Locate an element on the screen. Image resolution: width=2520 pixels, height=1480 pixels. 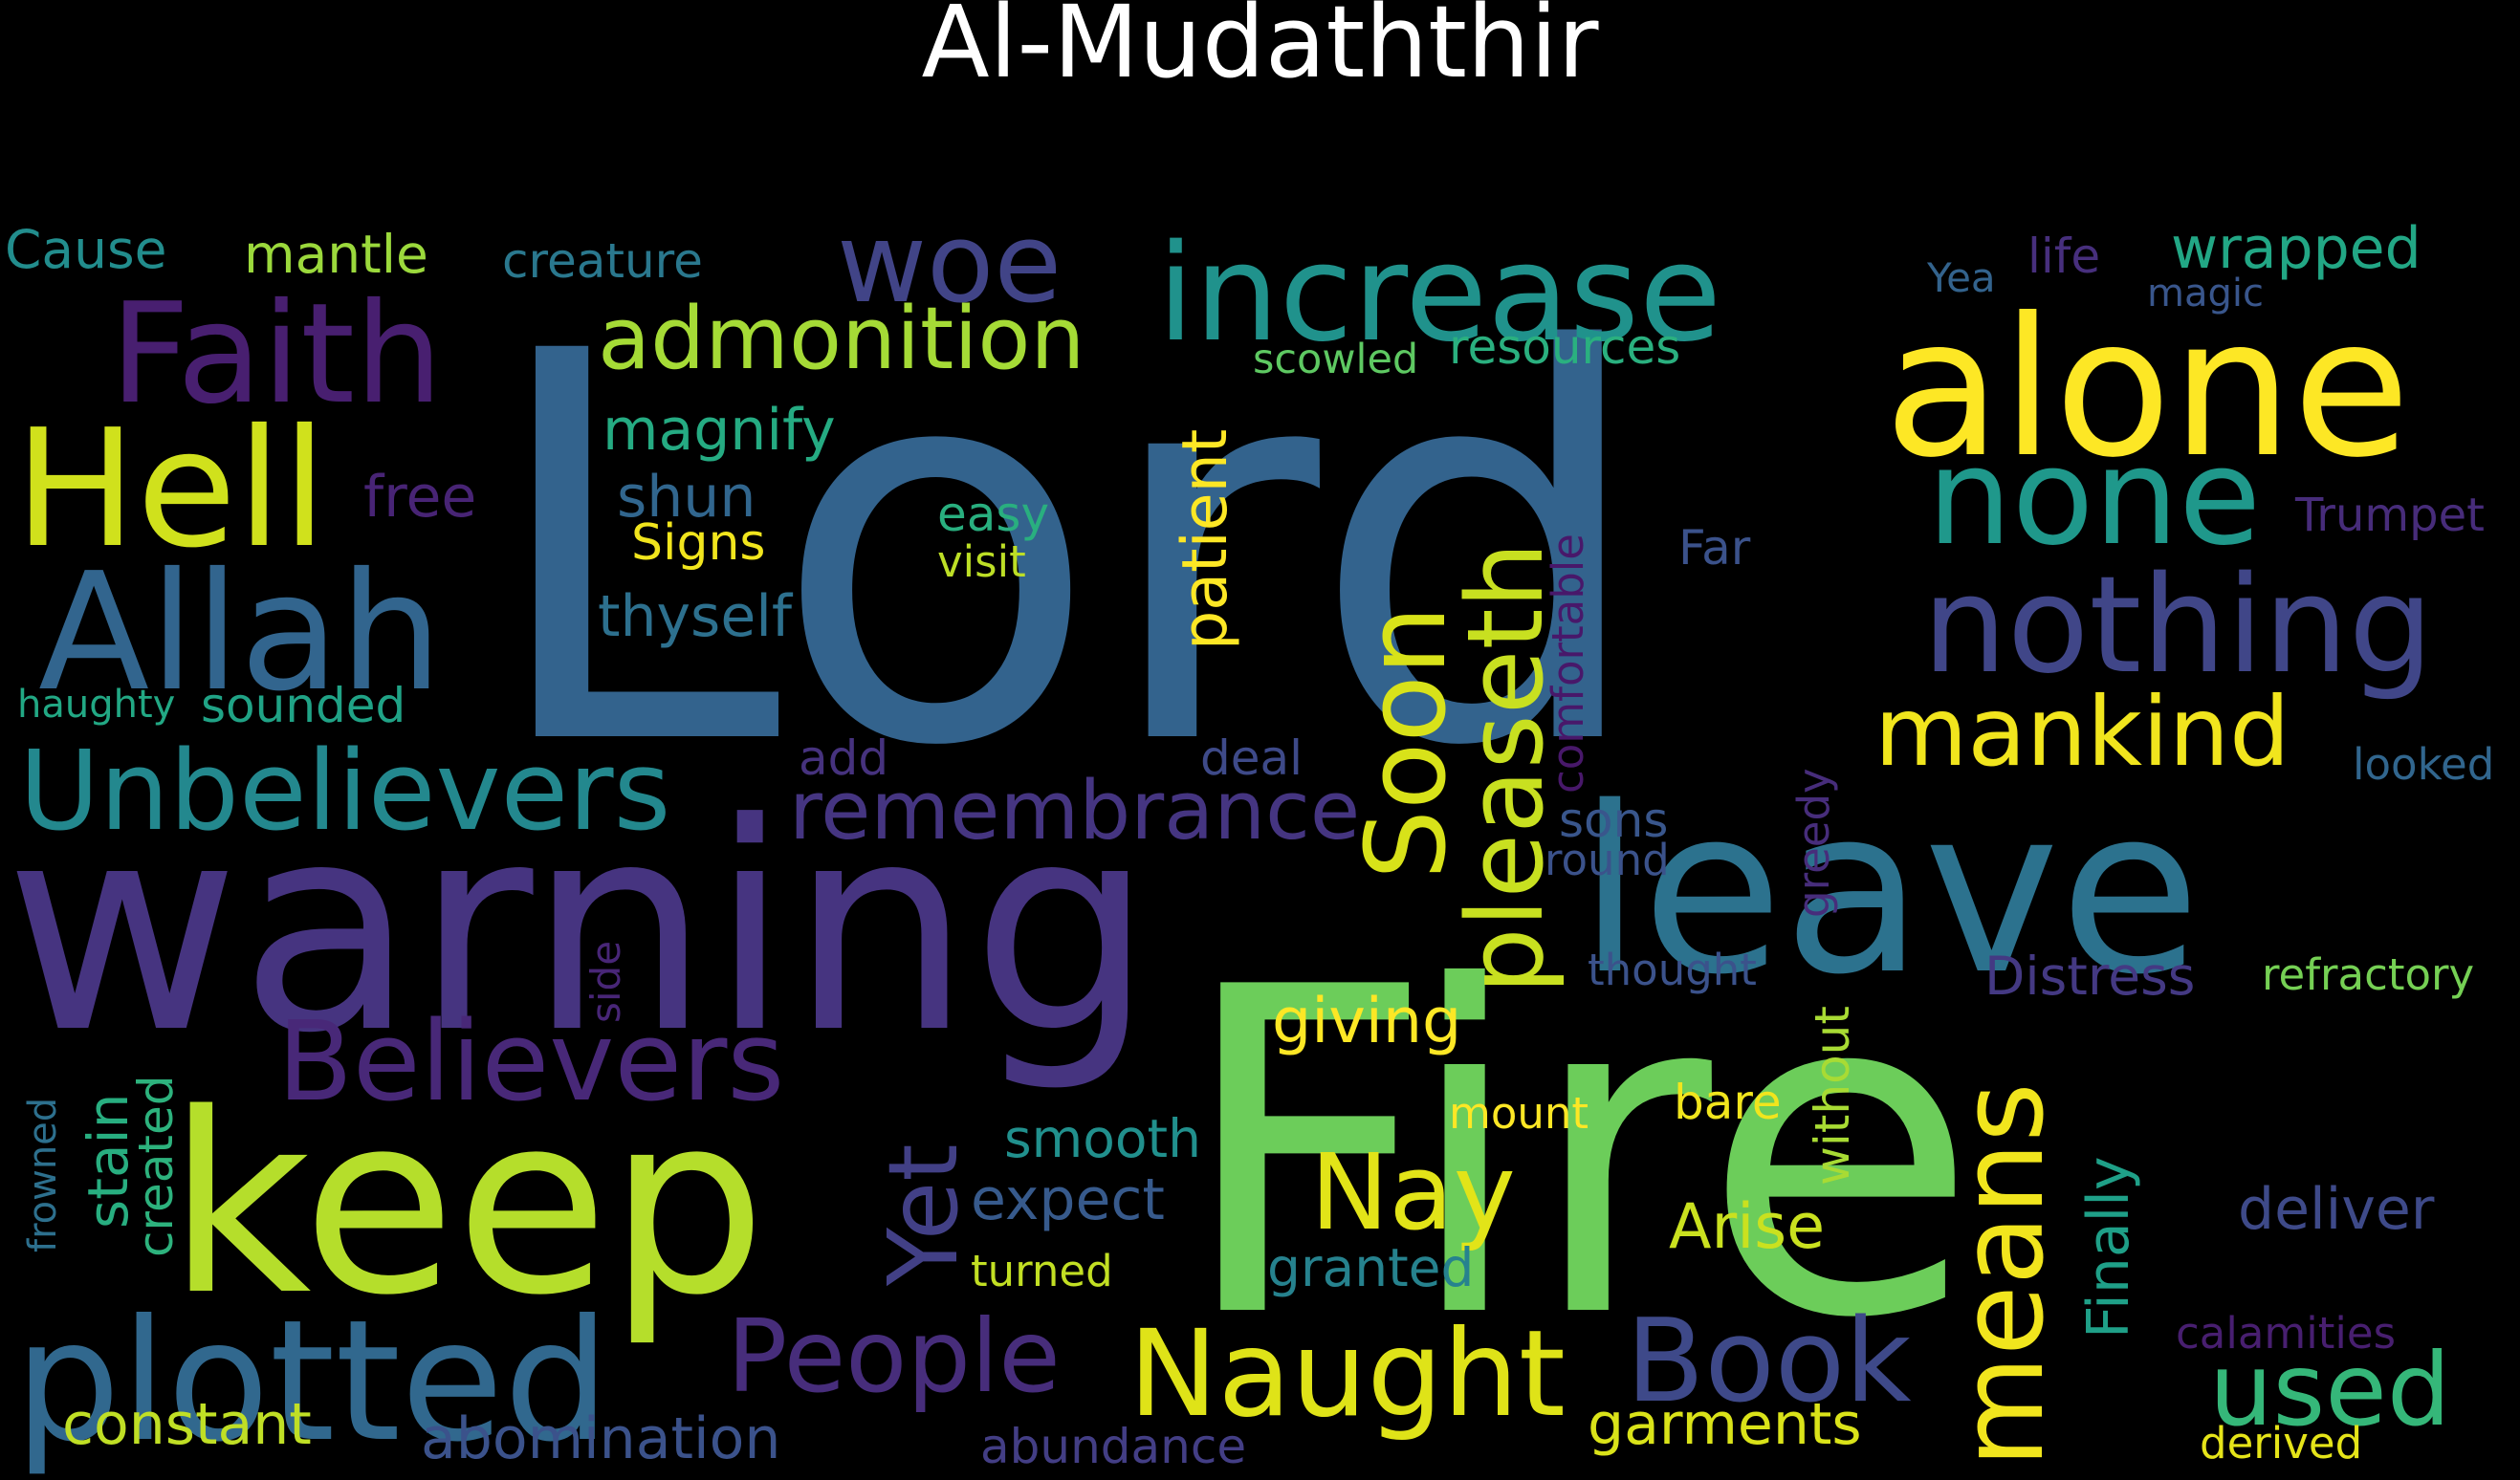
word-derived: derived is located at coordinates (2281, 1443).